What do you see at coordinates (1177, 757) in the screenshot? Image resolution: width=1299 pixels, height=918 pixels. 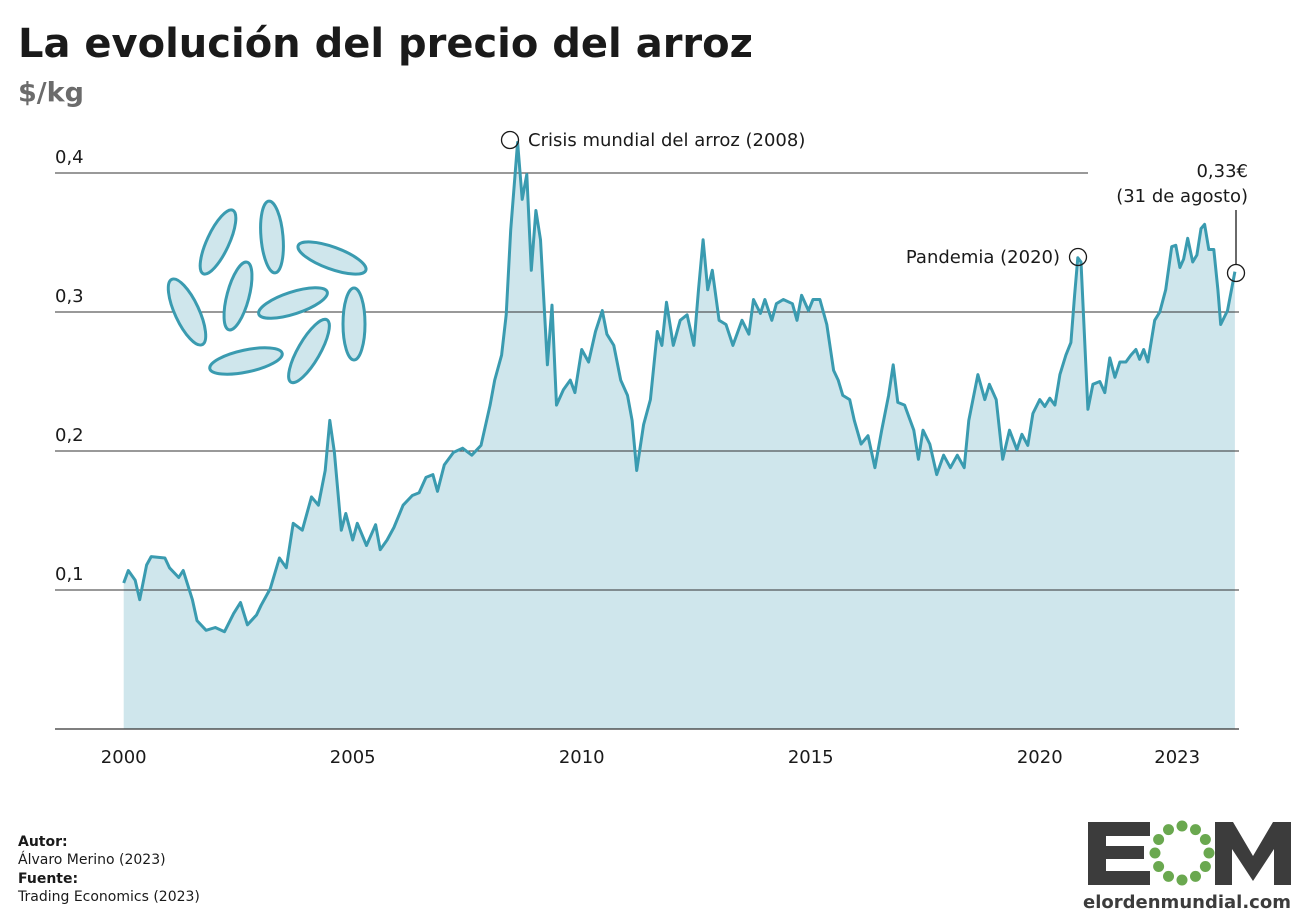 I see `x-tick-label: 2023` at bounding box center [1177, 757].